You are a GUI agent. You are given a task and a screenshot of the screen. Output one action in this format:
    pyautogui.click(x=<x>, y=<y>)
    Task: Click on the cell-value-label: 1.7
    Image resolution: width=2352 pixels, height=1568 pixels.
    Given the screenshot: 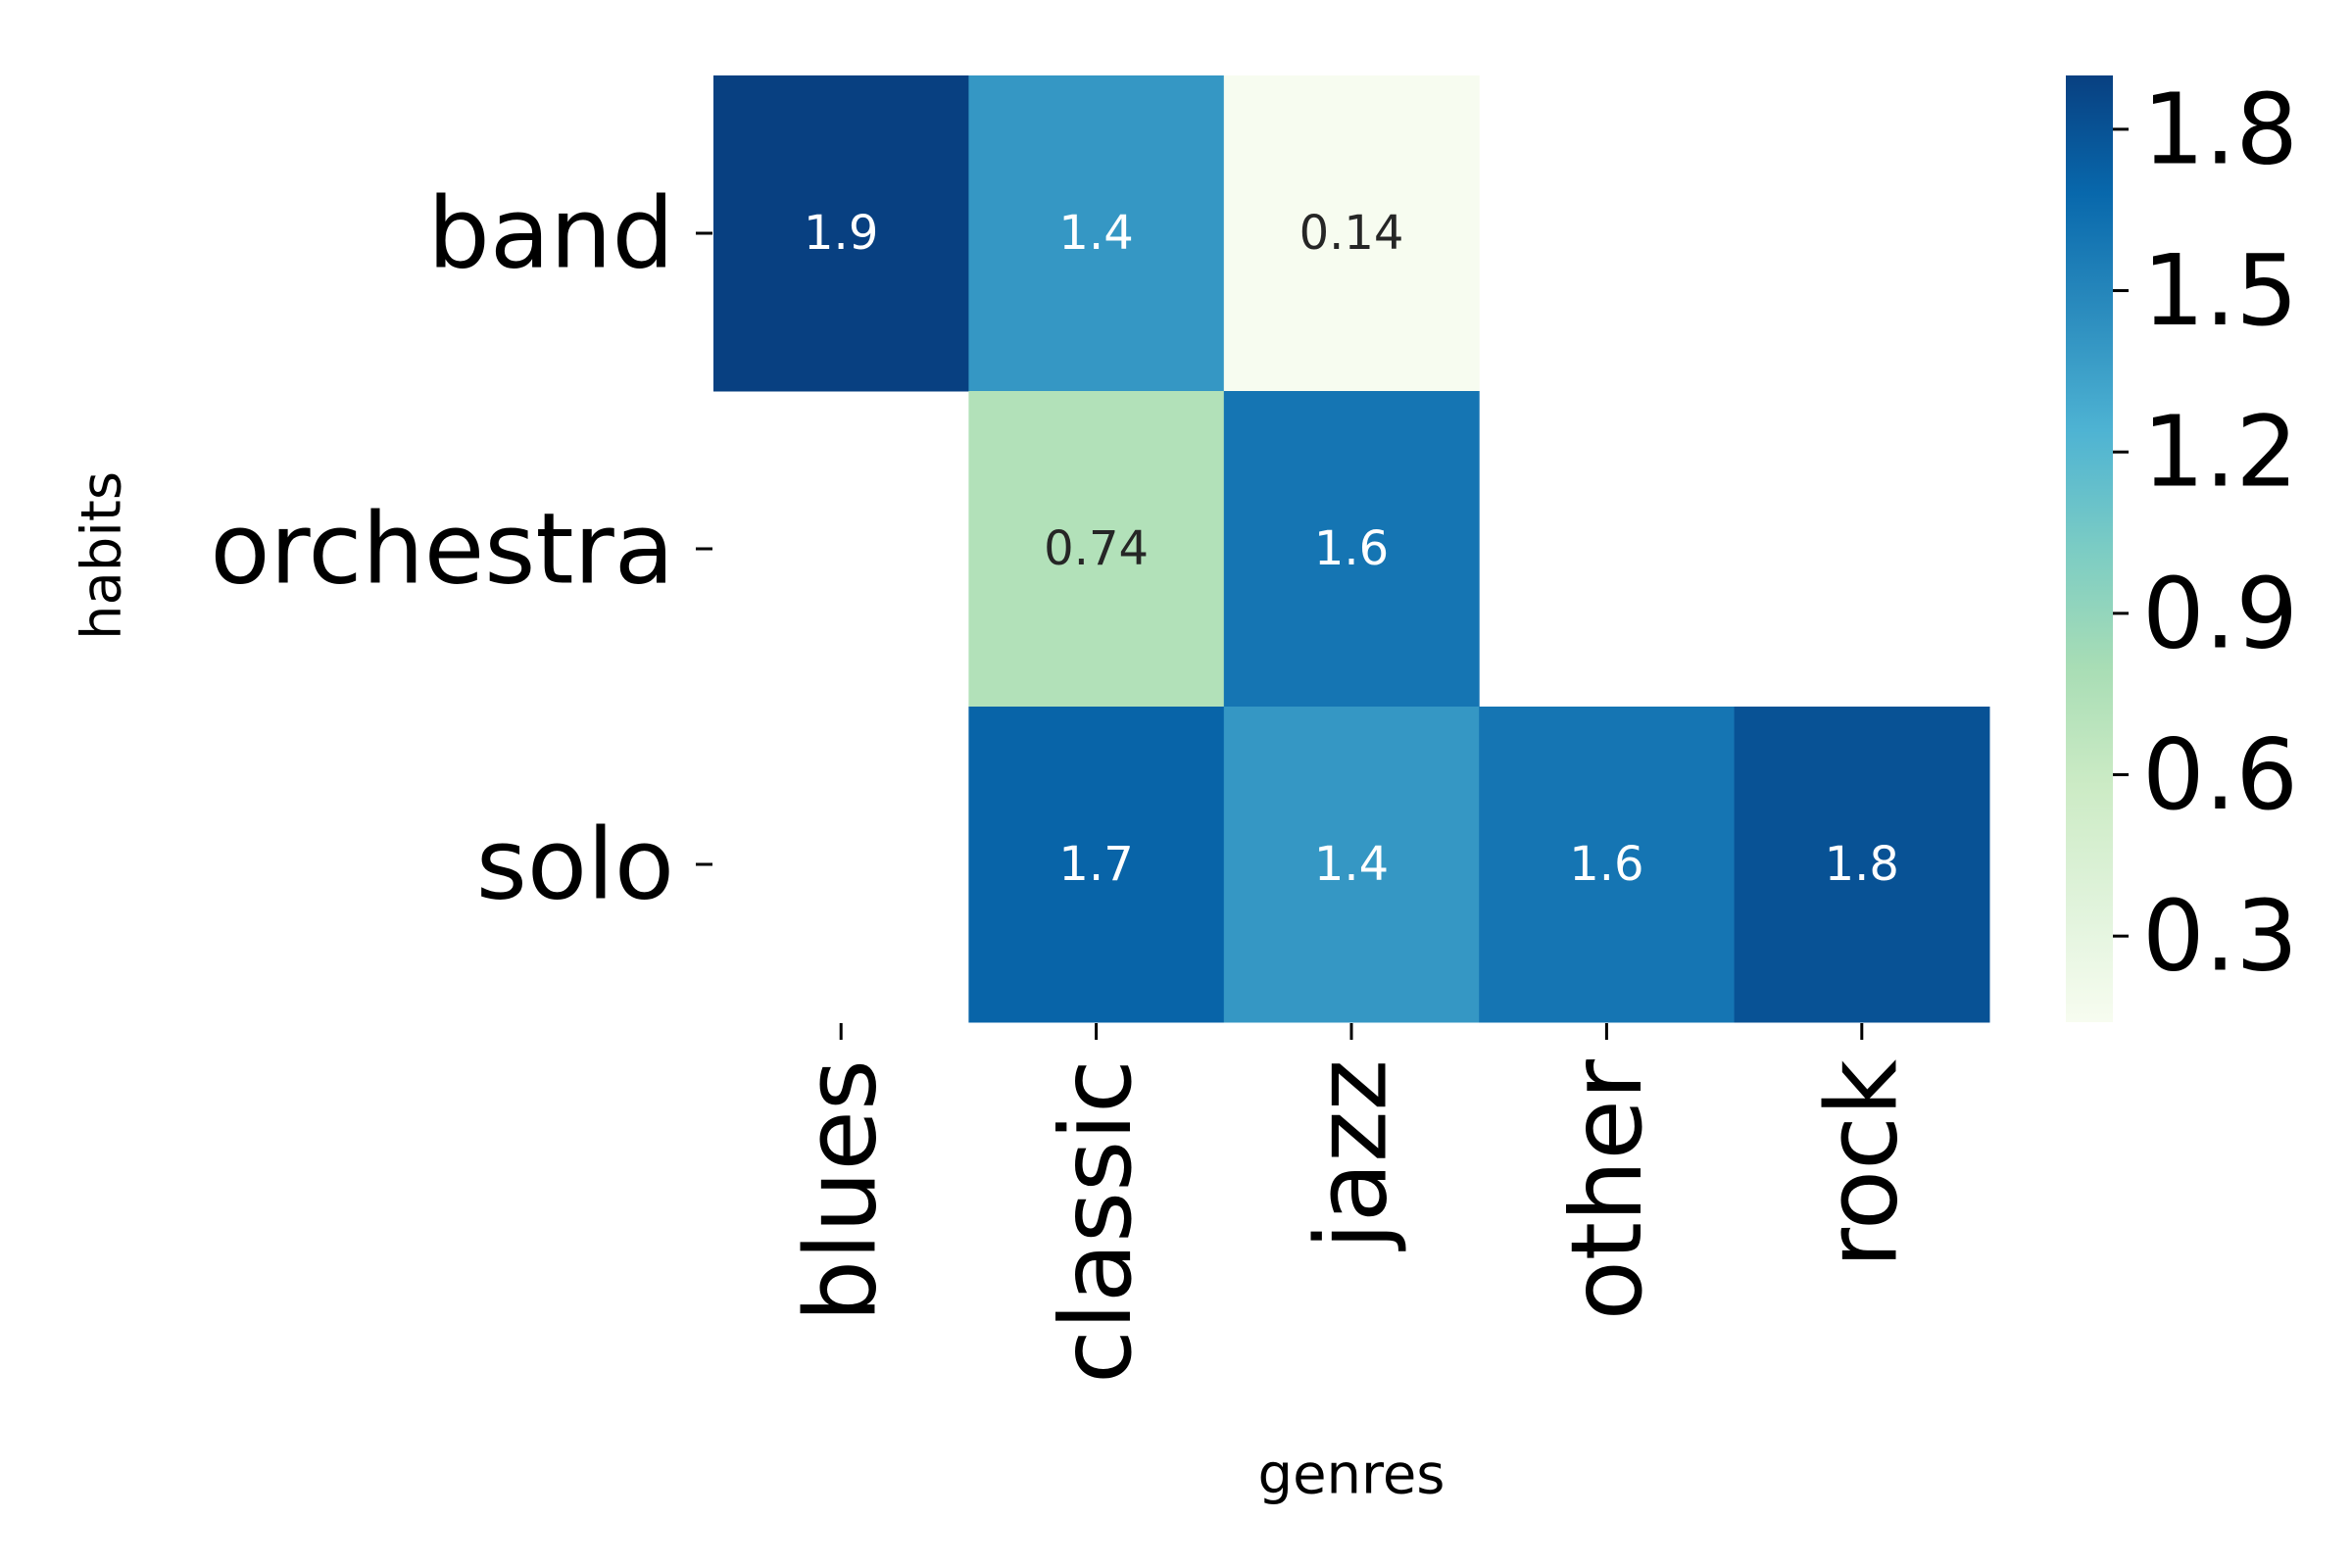 What is the action you would take?
    pyautogui.click(x=1095, y=864)
    